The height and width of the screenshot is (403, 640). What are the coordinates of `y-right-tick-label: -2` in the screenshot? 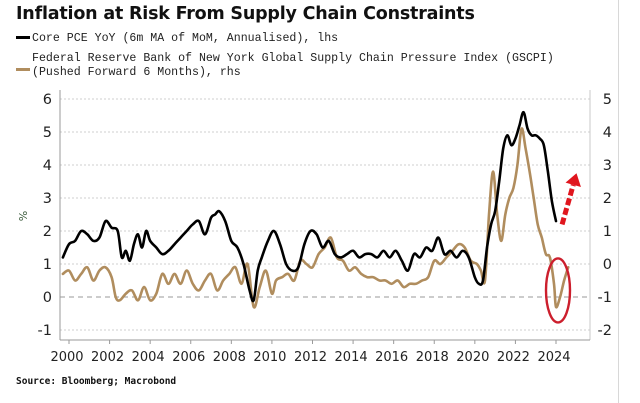 It's located at (605, 331).